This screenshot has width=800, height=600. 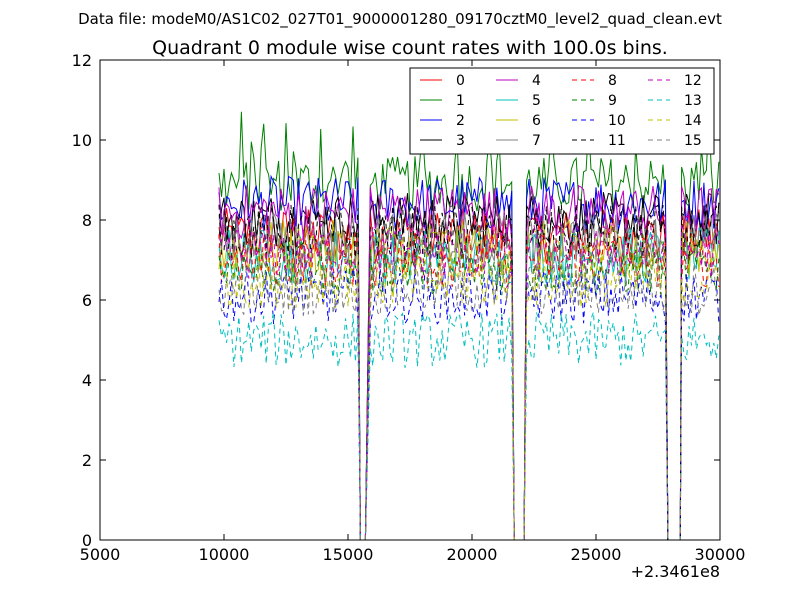 What do you see at coordinates (536, 101) in the screenshot?
I see `legend-label-5: 5` at bounding box center [536, 101].